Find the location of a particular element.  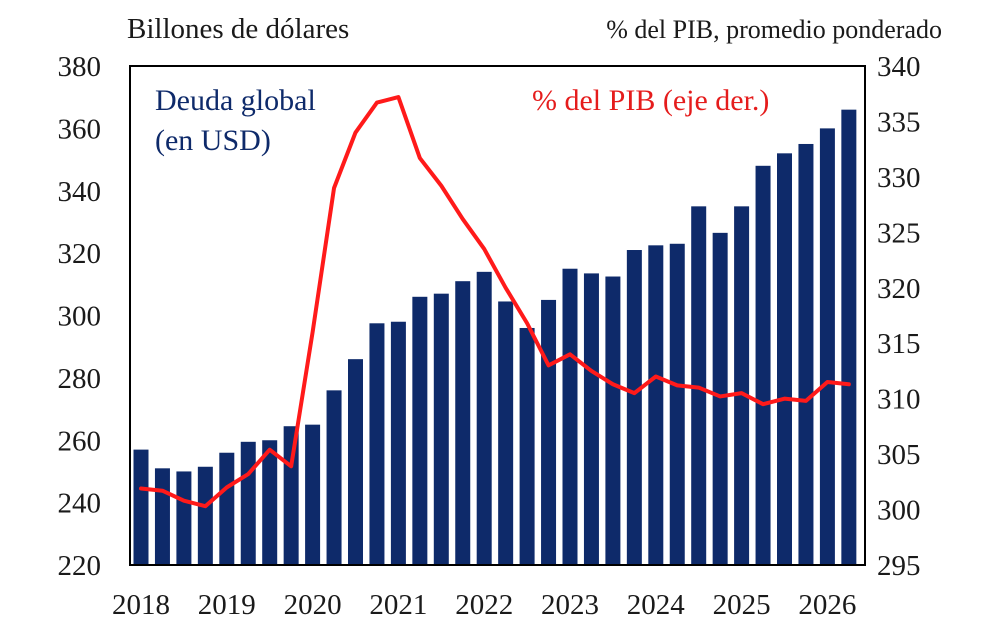

right-tick-310: 310 is located at coordinates (899, 400).